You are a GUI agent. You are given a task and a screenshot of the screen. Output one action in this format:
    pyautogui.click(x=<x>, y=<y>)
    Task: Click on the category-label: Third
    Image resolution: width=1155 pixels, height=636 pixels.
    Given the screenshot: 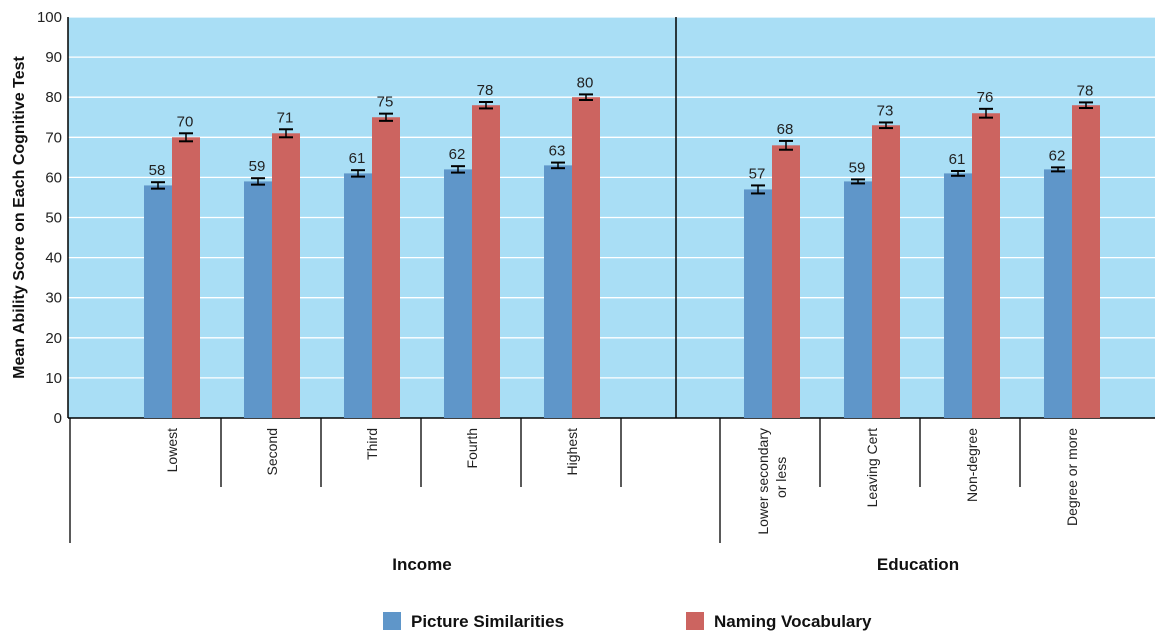 What is the action you would take?
    pyautogui.click(x=372, y=444)
    